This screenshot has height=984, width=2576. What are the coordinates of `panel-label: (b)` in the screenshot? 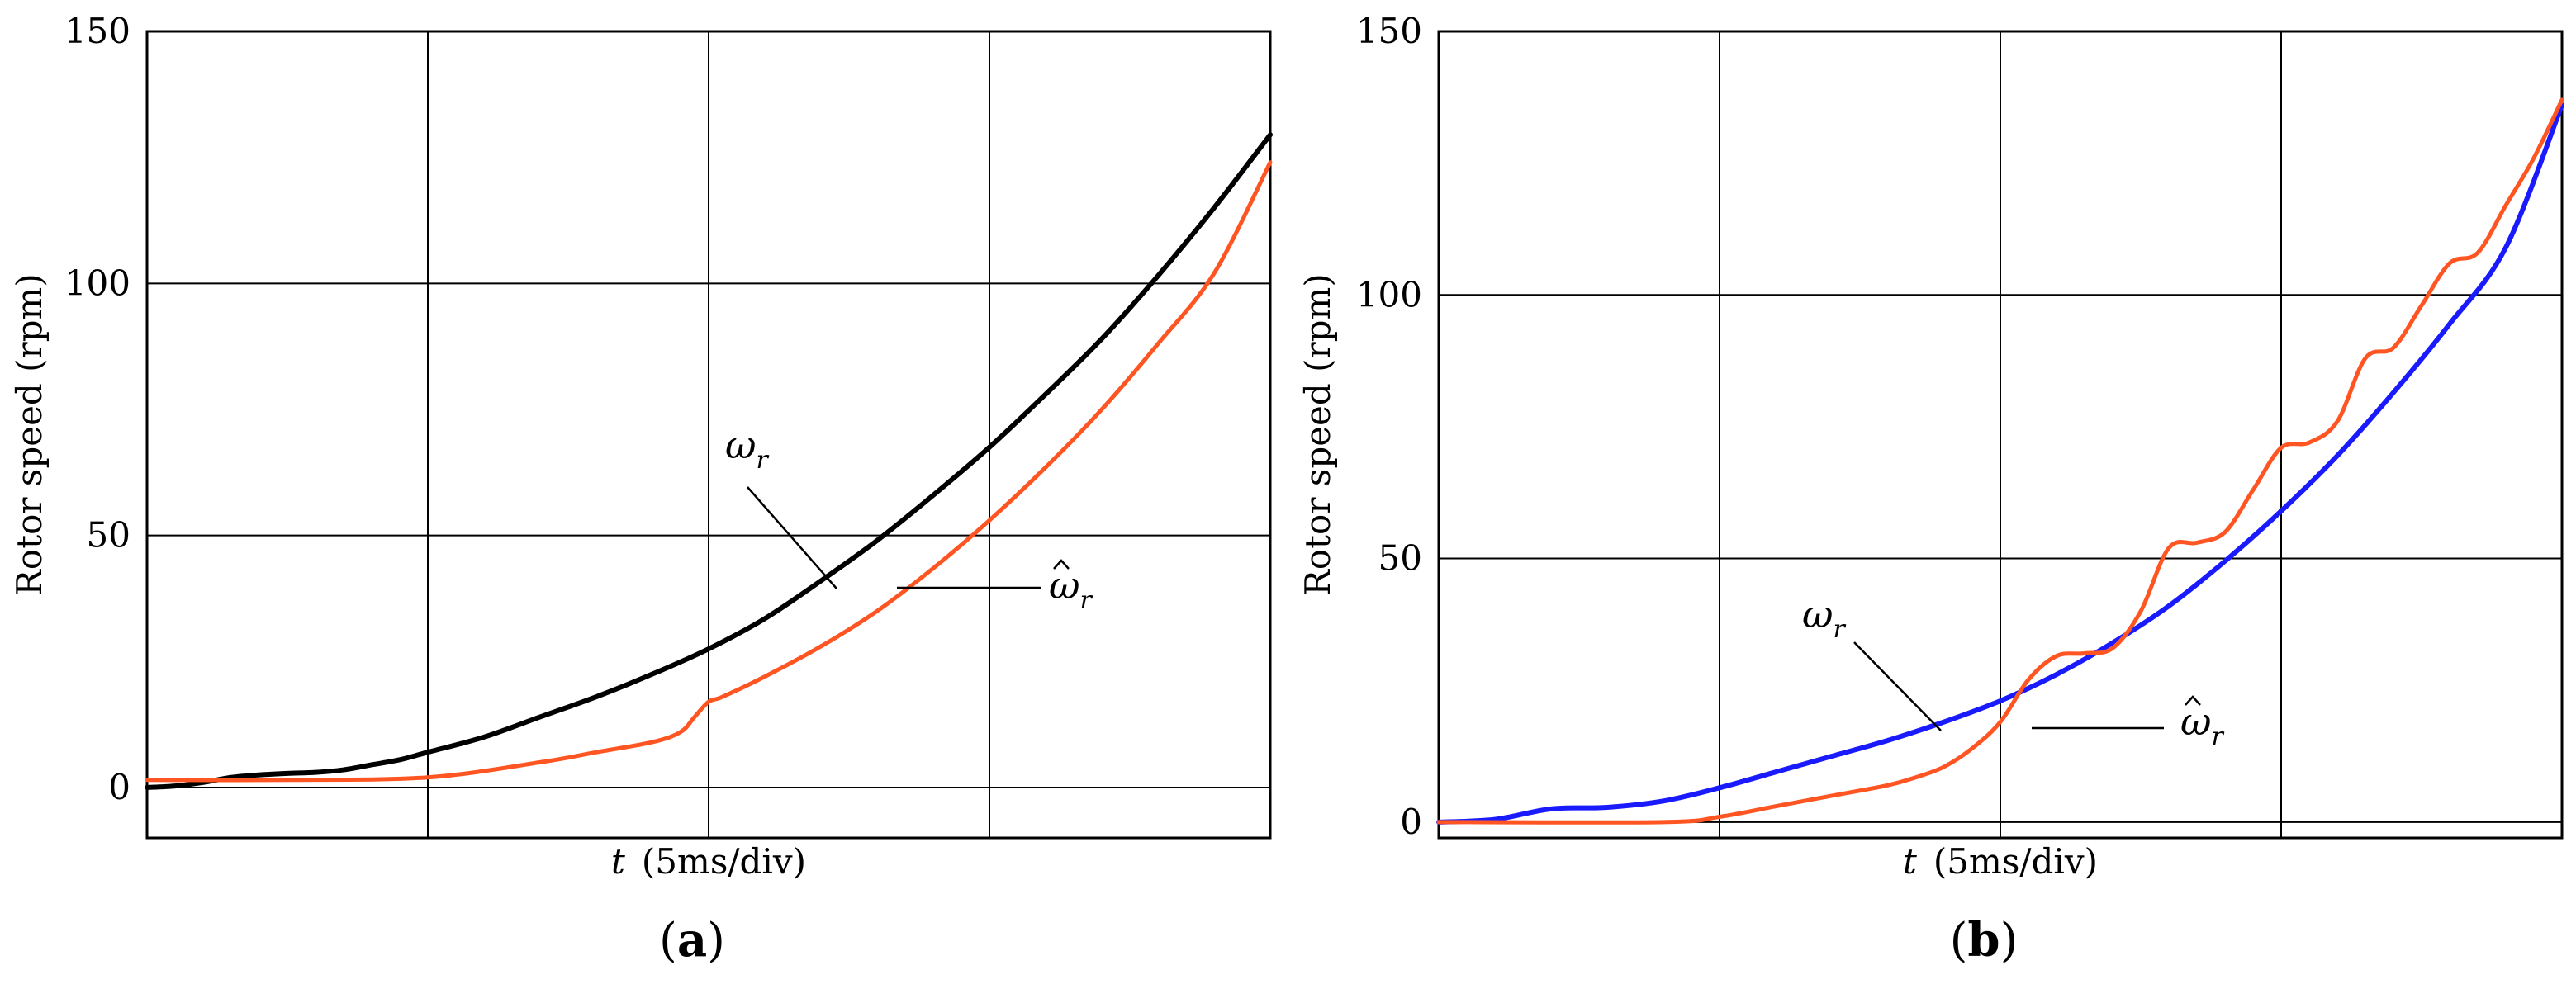 It's located at (1984, 940).